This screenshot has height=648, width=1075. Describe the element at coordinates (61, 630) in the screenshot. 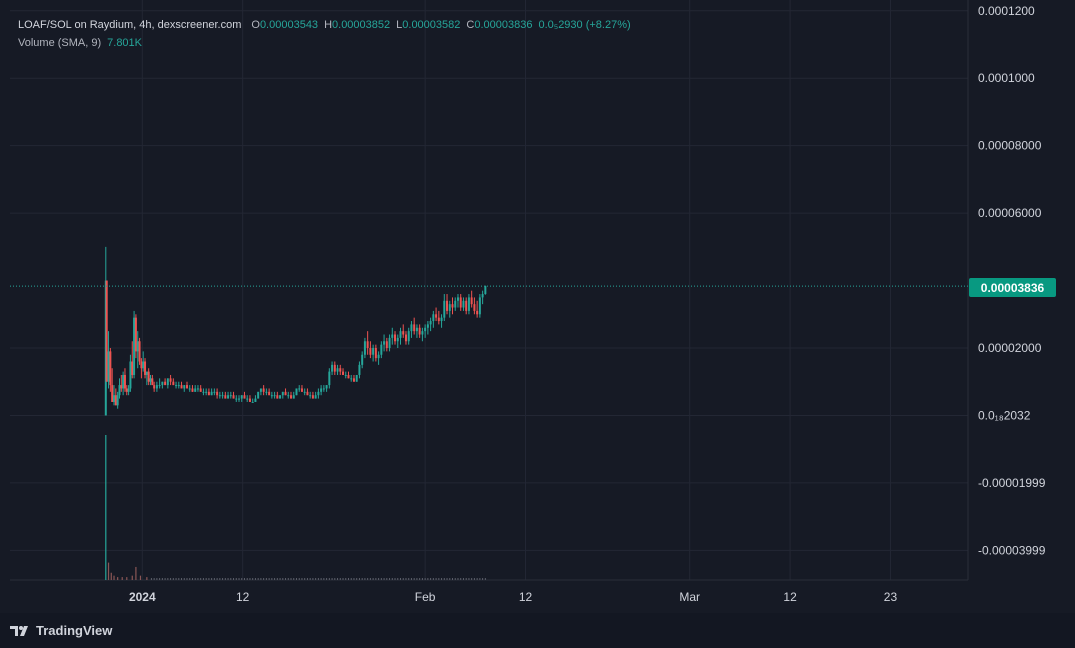

I see `tradingview-logo: TradingView` at that location.